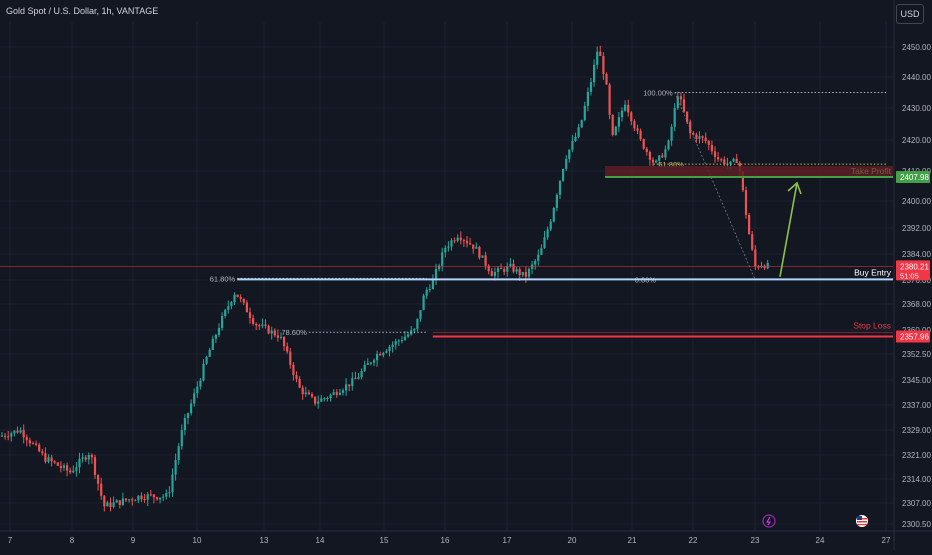 The height and width of the screenshot is (555, 932). What do you see at coordinates (910, 14) in the screenshot?
I see `currency-button: USD` at bounding box center [910, 14].